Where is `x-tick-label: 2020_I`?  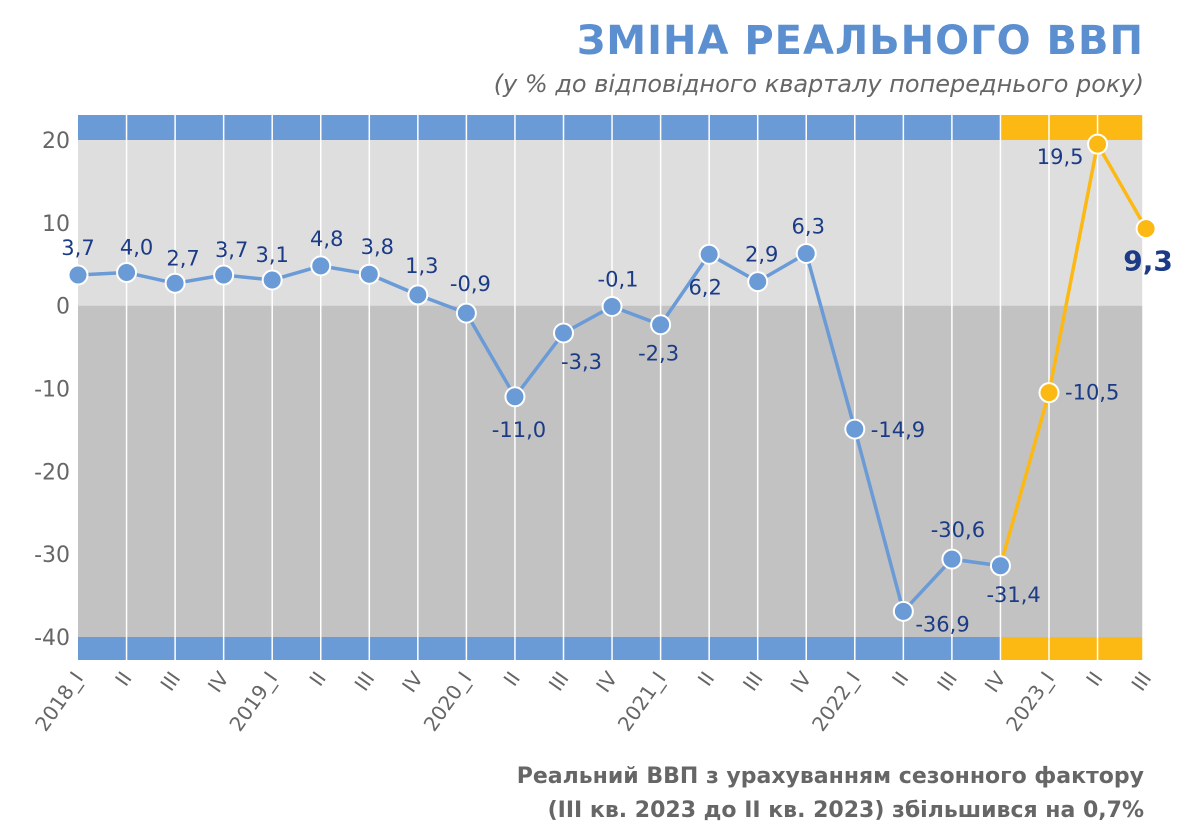 x-tick-label: 2020_I is located at coordinates (448, 701).